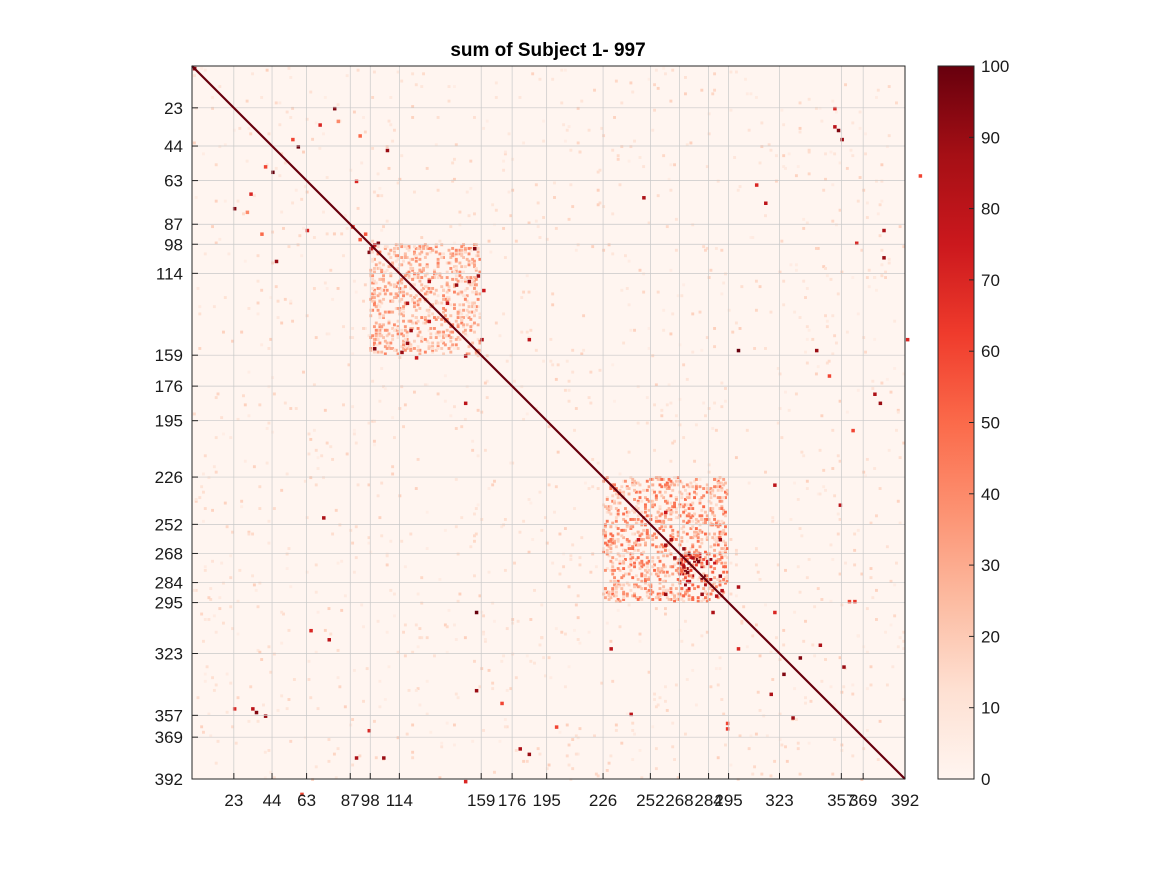  Describe the element at coordinates (173, 224) in the screenshot. I see `y-tick-label: 87` at that location.